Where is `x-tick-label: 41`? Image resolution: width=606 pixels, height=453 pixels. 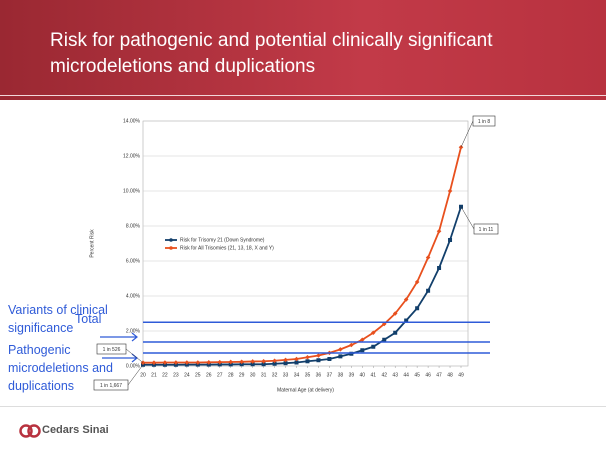
x-tick-label: 41 is located at coordinates (373, 375).